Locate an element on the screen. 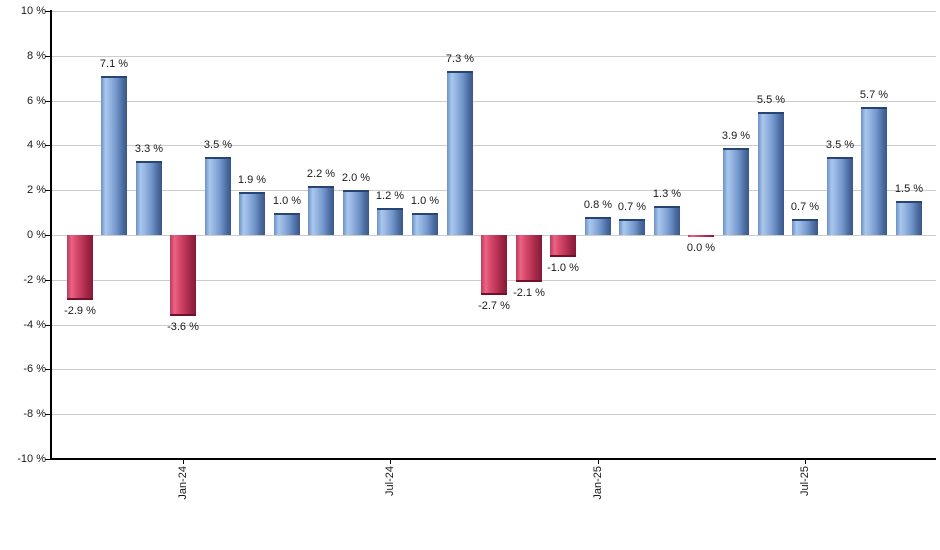  bar-value-label: 1.9 % is located at coordinates (252, 180).